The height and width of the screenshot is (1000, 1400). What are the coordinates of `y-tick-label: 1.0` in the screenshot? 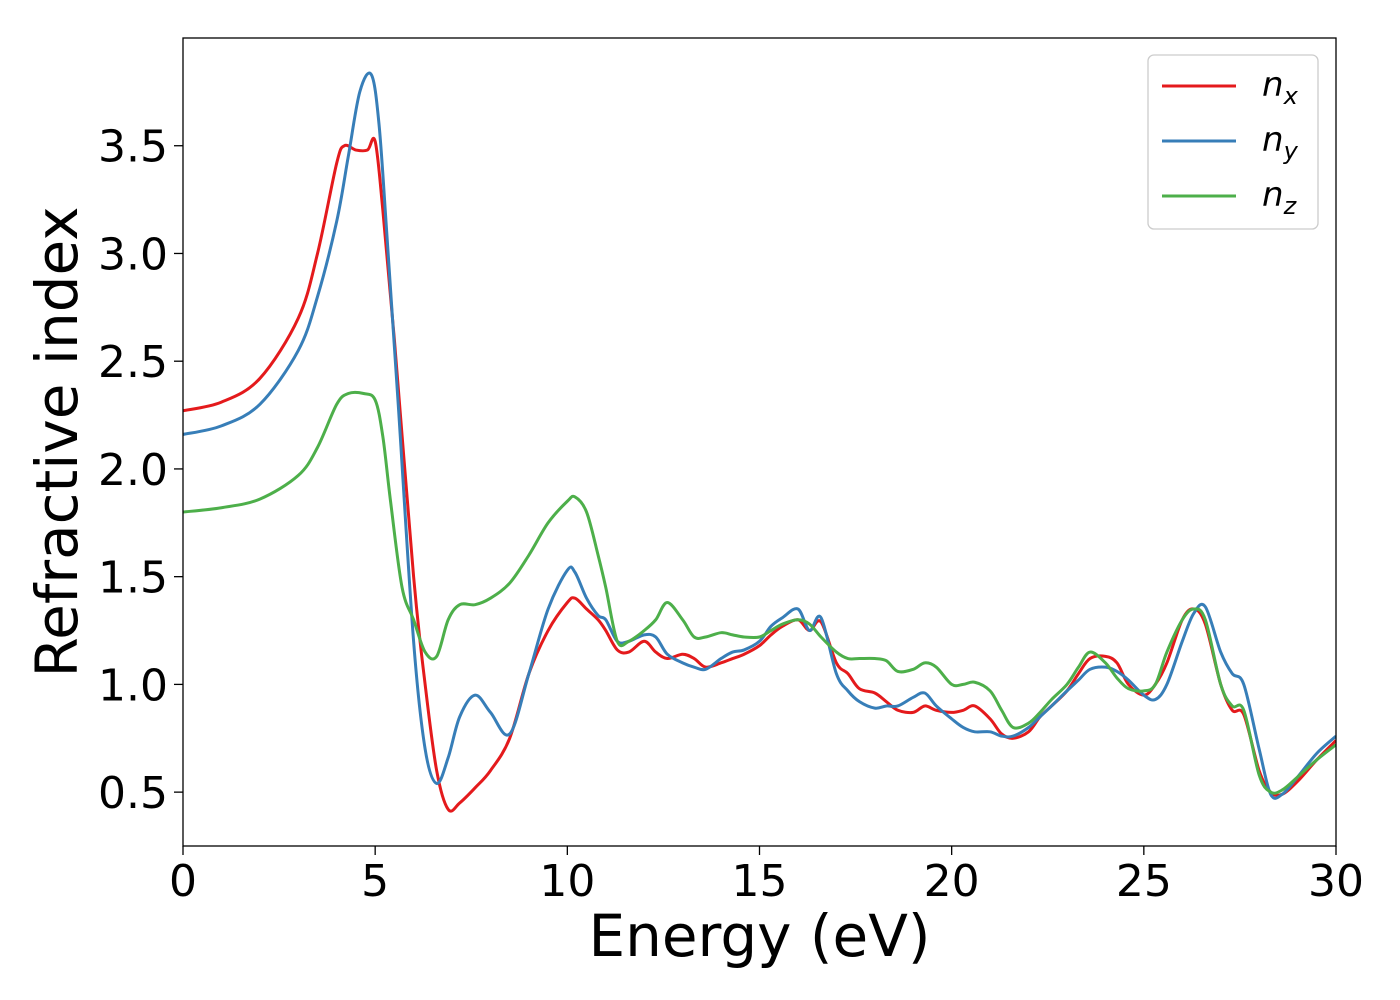 It's located at (133, 685).